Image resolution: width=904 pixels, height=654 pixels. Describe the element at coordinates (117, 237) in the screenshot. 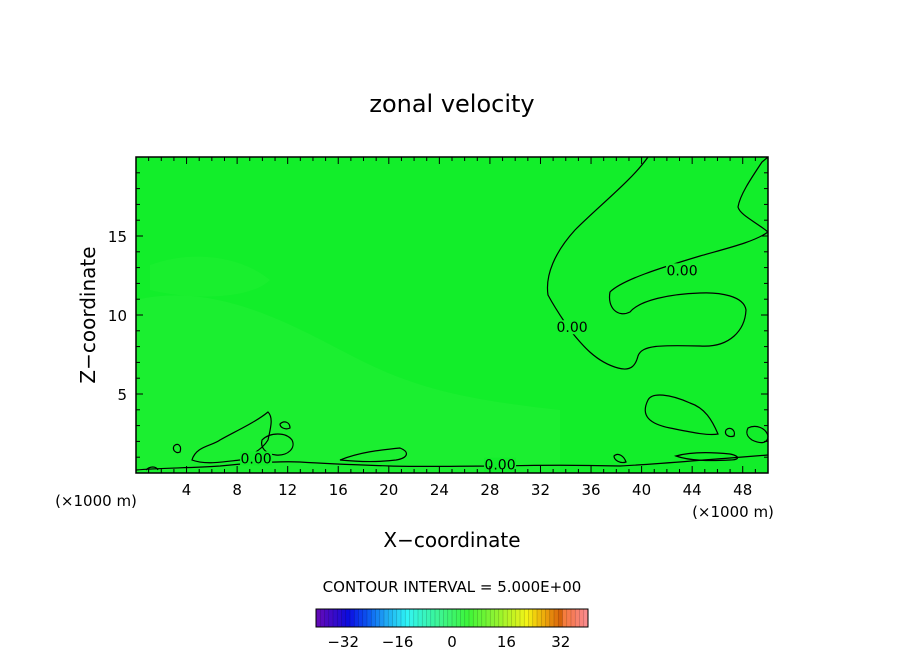

I see `y-tick-label: 15` at that location.